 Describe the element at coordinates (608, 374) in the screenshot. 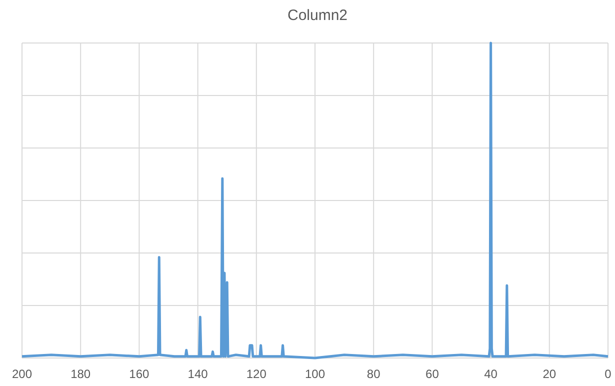

I see `x-tick-label: 0` at that location.